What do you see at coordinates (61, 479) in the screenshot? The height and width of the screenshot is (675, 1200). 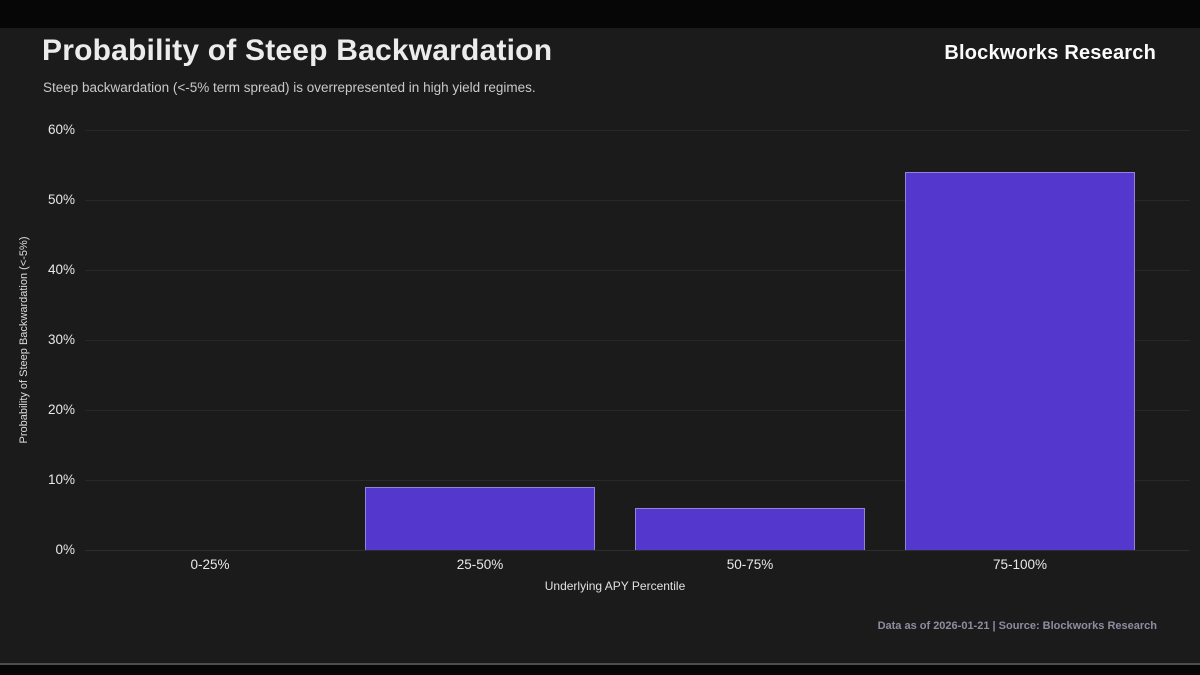 I see `y-tick-label: 10%` at bounding box center [61, 479].